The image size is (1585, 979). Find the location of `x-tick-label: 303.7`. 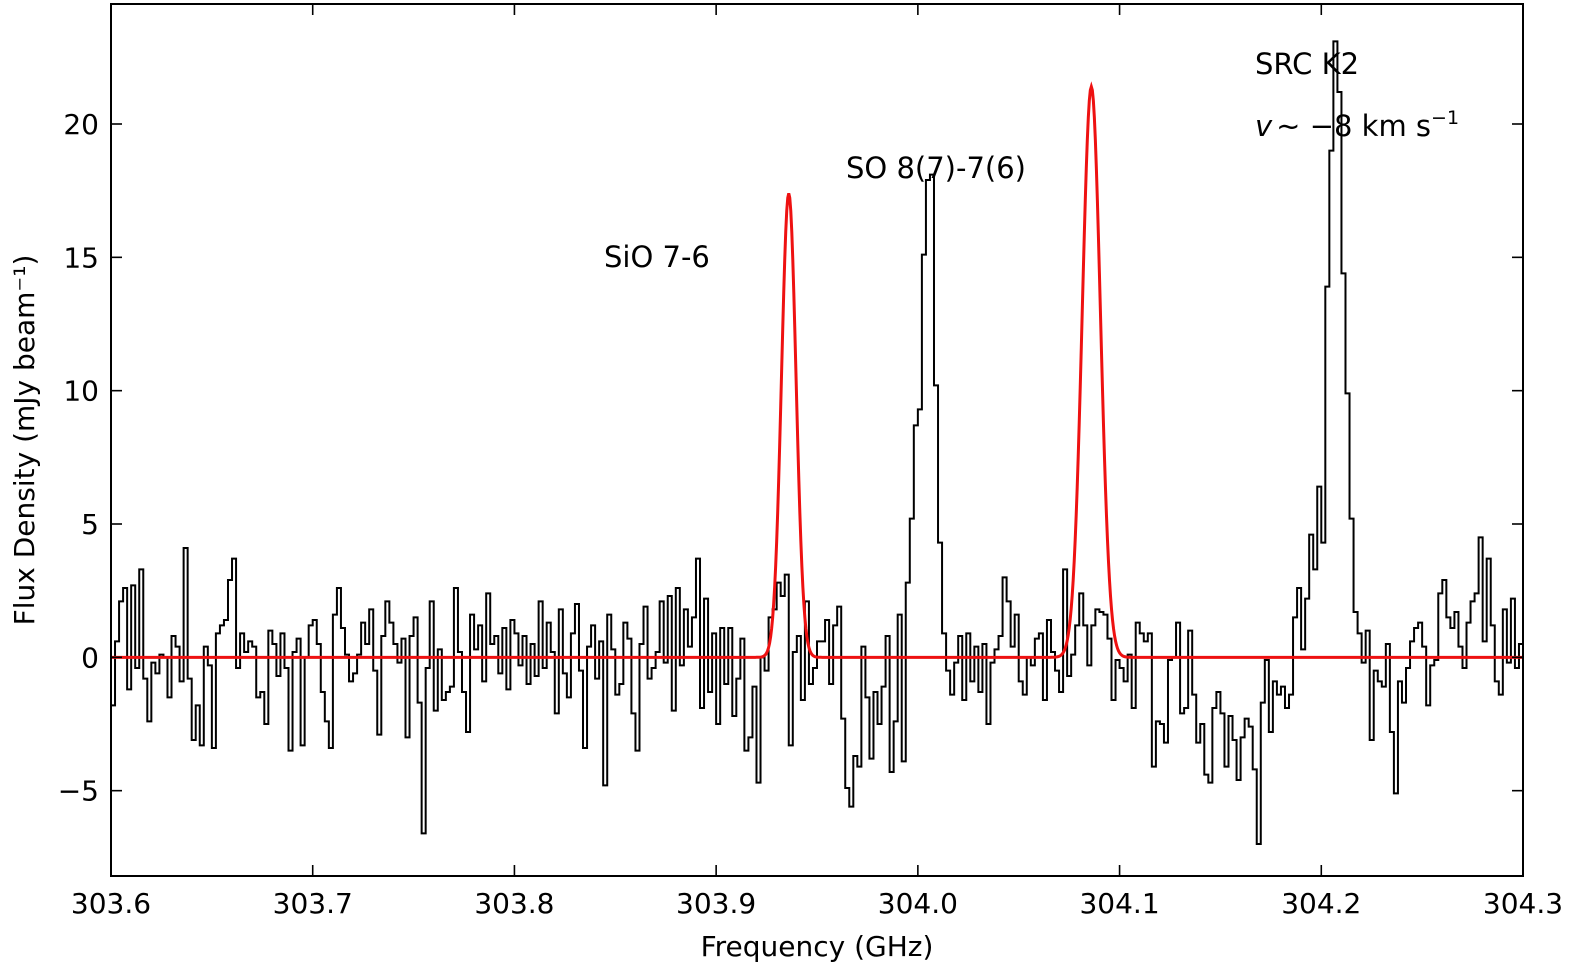

x-tick-label: 303.7 is located at coordinates (313, 903).